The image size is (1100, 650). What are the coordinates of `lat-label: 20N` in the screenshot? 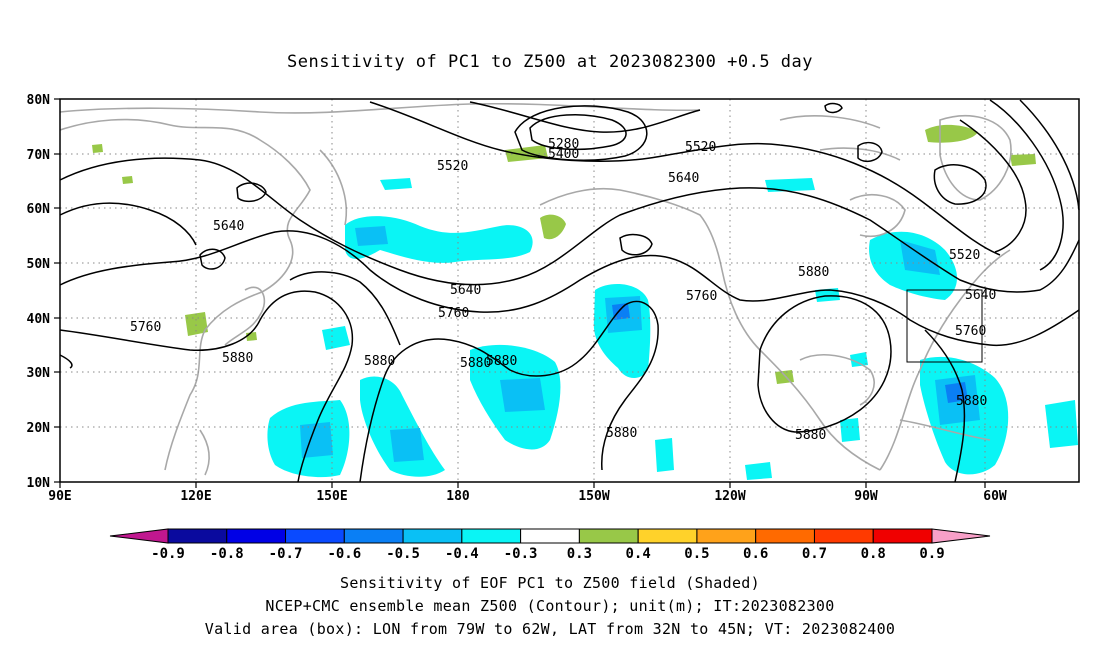 It's located at (39, 428).